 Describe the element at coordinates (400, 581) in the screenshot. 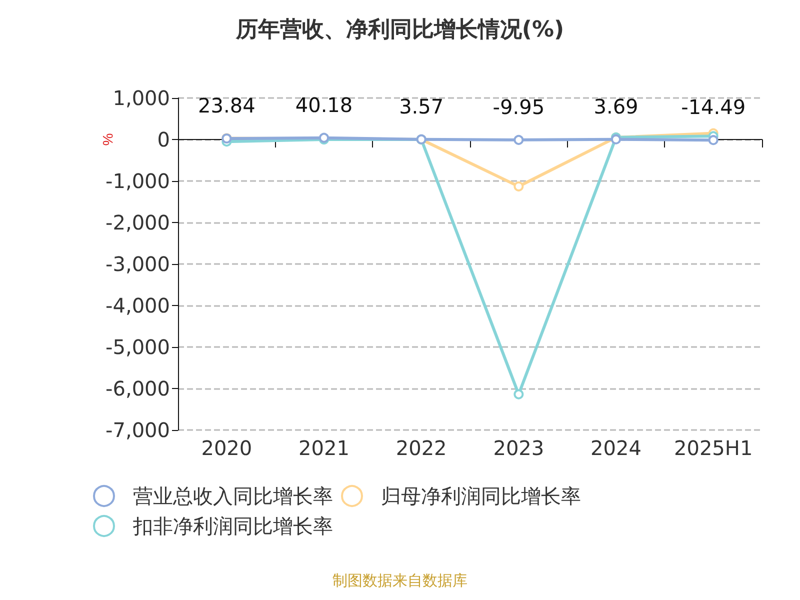

I see `text: 制图数据来自数据库` at that location.